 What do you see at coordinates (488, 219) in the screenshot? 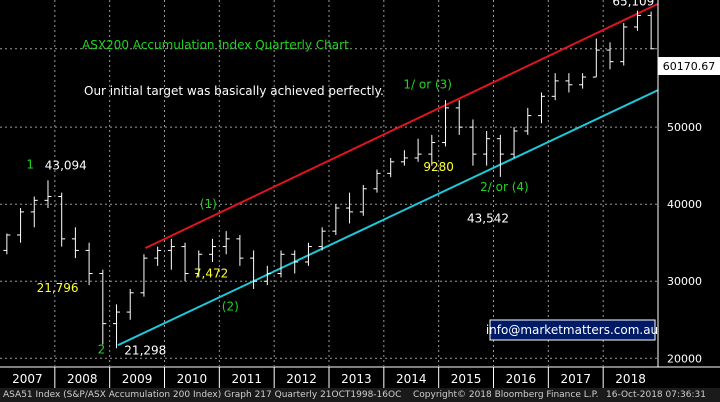
I see `annotation-label: 43,542` at bounding box center [488, 219].